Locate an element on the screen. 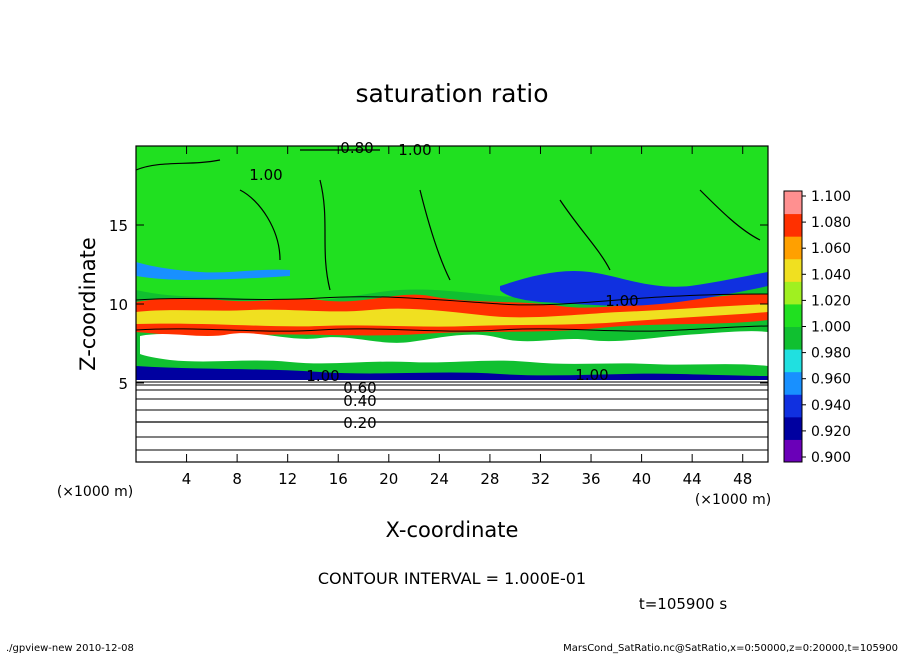 The height and width of the screenshot is (654, 904). x-tick-label: 28 is located at coordinates (489, 479).